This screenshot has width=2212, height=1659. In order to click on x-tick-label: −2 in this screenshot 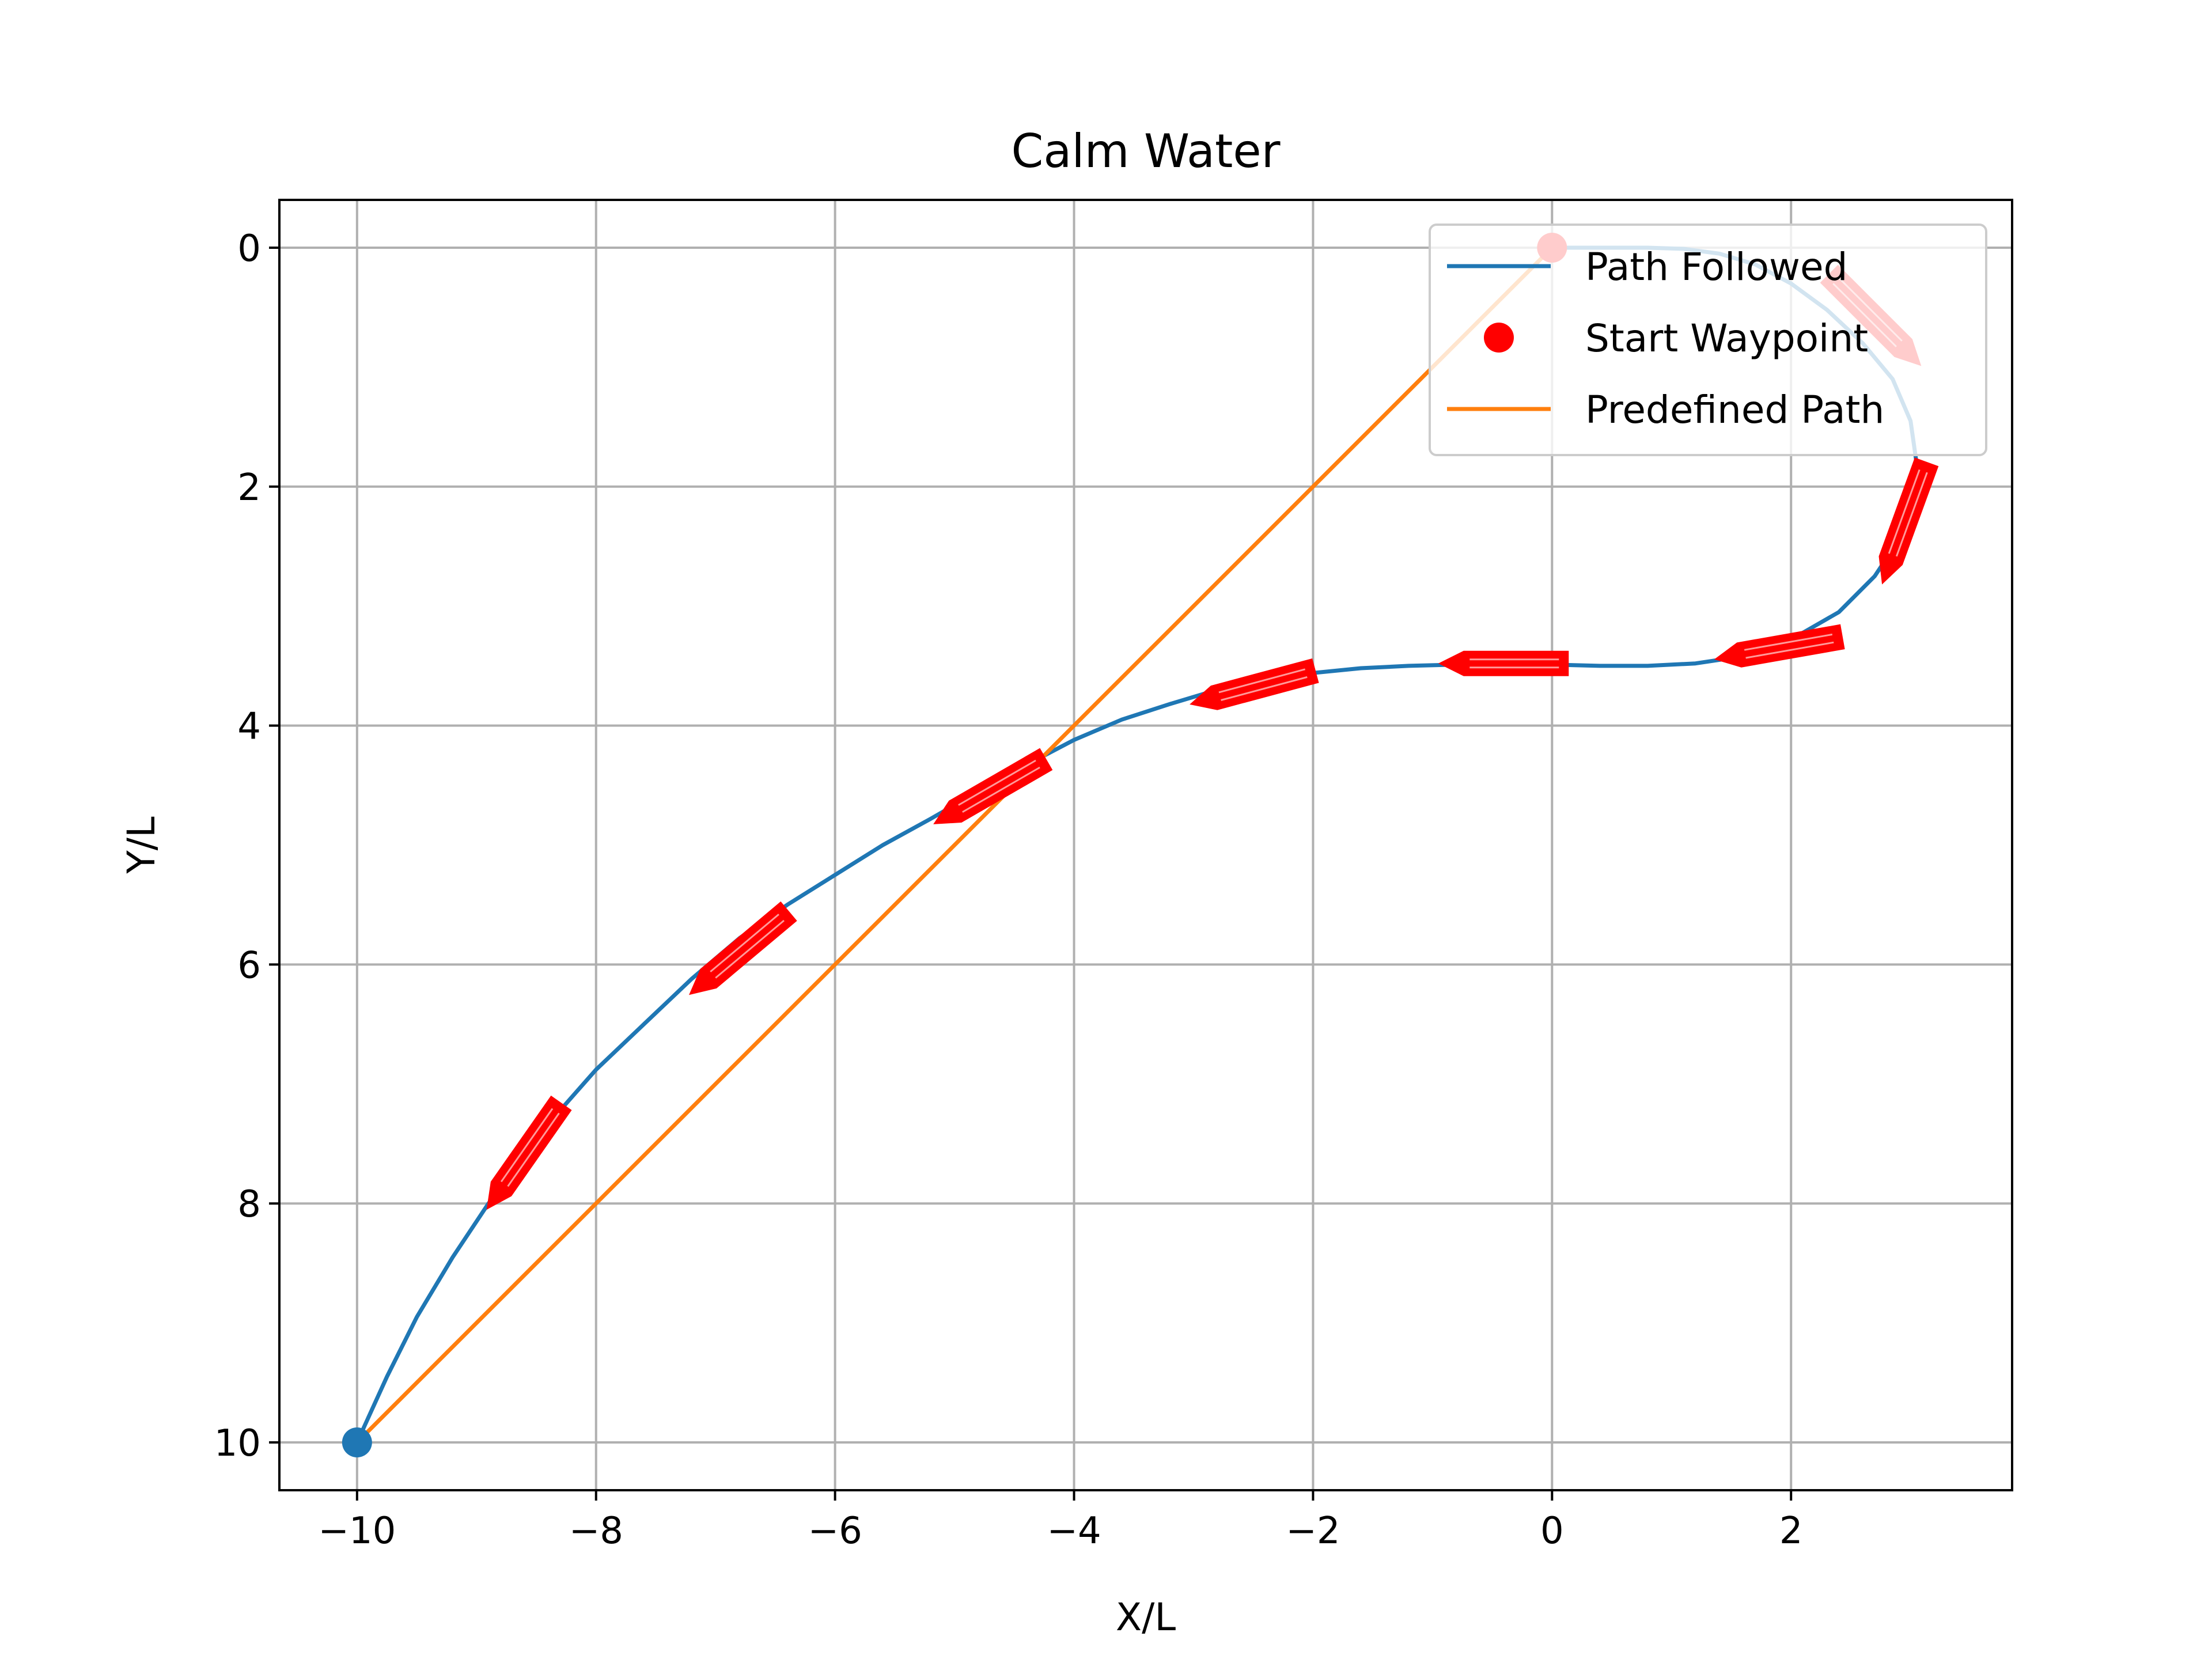, I will do `click(1313, 1531)`.